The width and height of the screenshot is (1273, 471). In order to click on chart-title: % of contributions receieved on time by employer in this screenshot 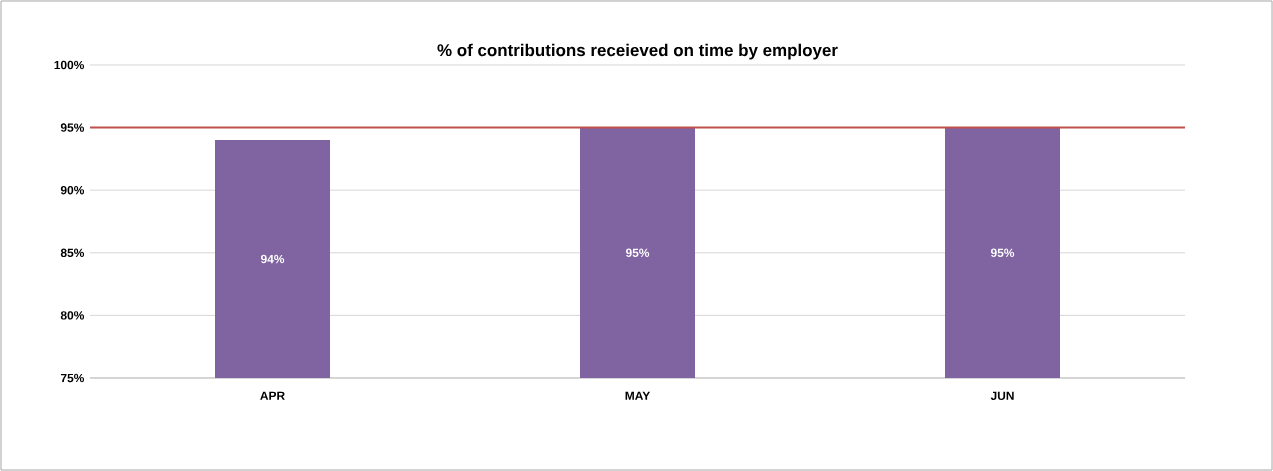, I will do `click(637, 51)`.